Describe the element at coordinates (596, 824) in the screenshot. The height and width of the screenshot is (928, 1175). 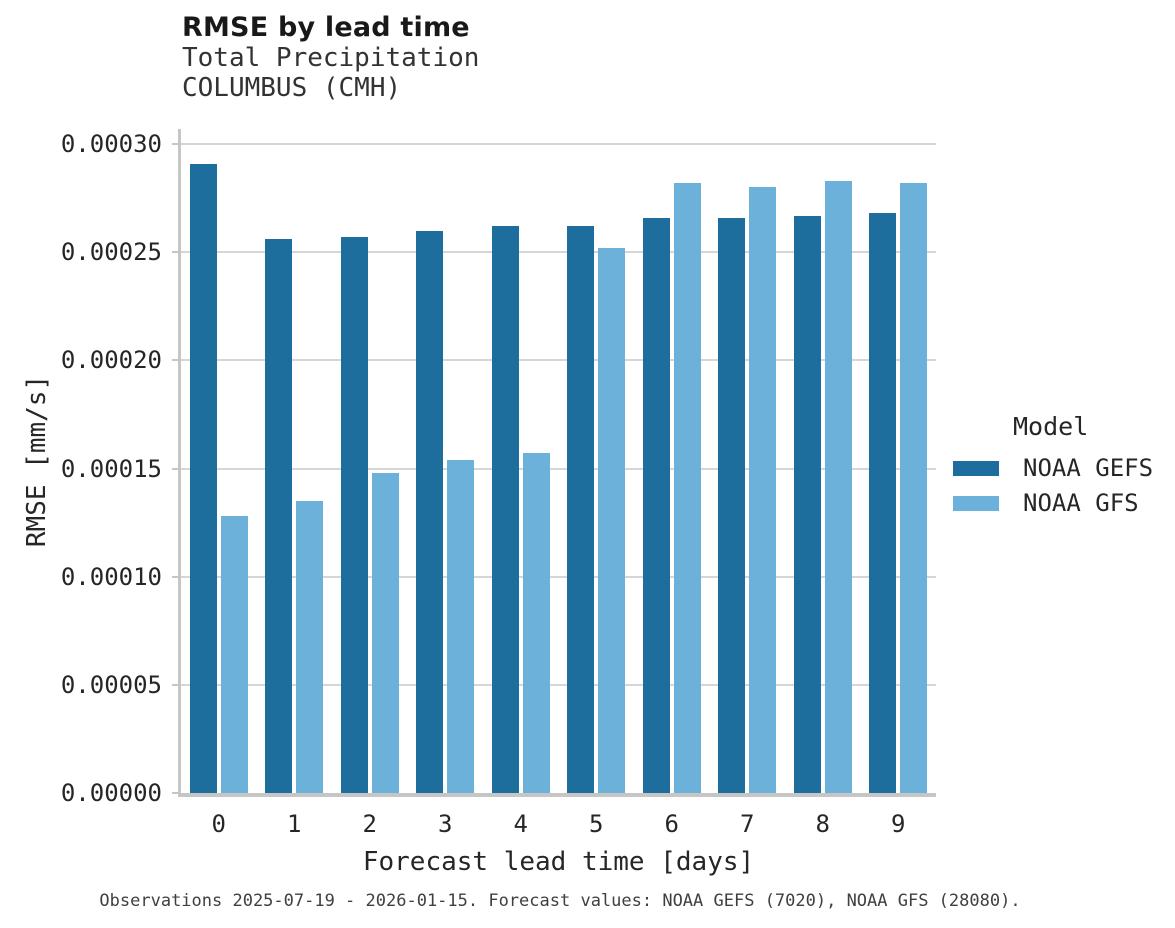
I see `x-tick-label: 5` at that location.